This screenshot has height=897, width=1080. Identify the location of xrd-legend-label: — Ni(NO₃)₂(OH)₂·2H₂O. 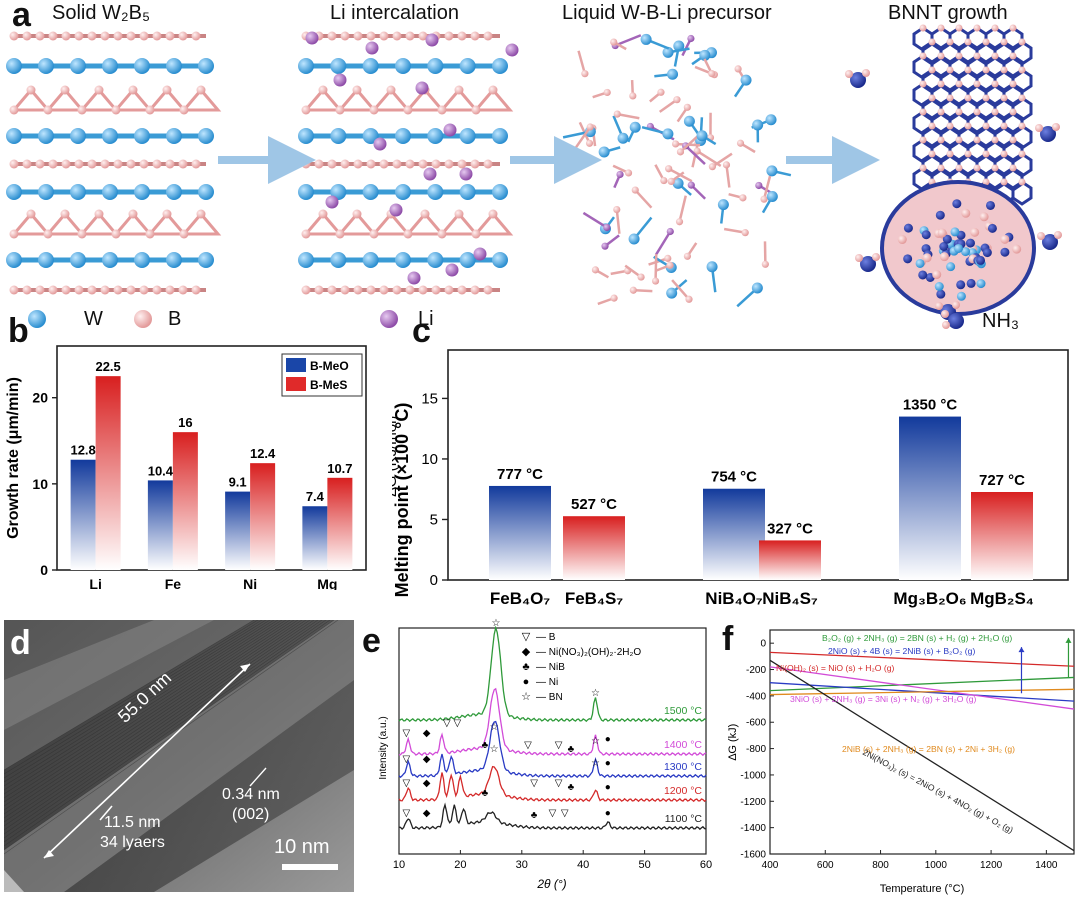
(588, 652).